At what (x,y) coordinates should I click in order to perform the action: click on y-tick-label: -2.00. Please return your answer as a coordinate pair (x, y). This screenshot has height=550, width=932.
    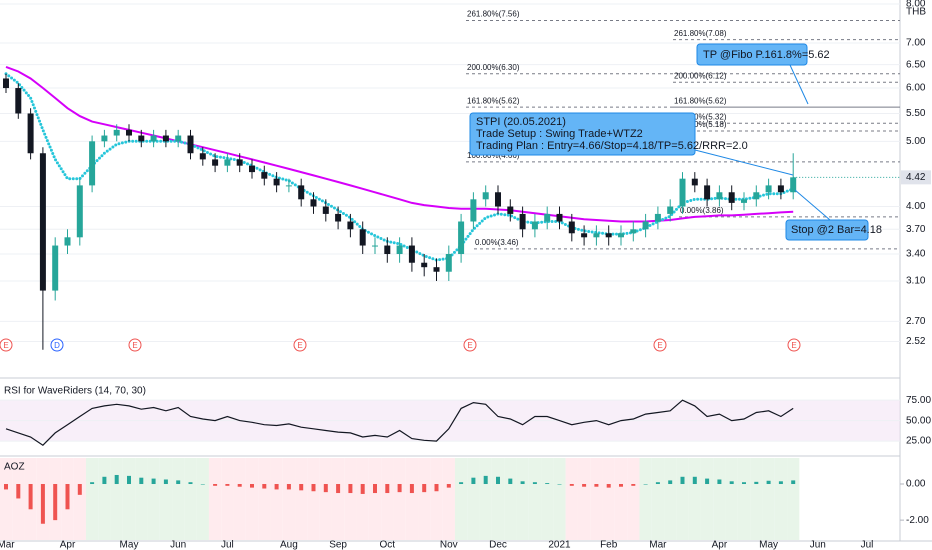
    Looking at the image, I should click on (917, 520).